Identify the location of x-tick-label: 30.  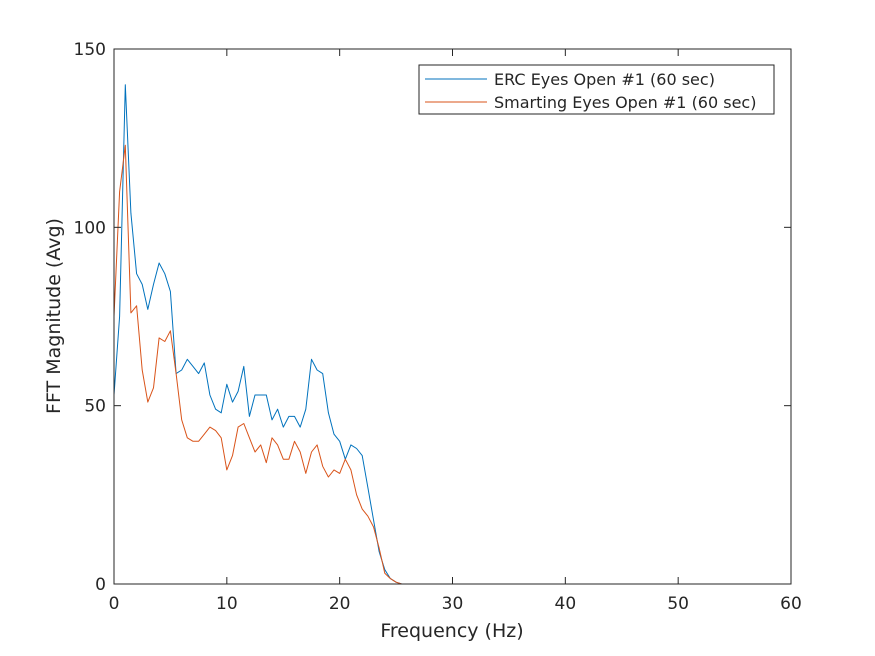
(453, 604).